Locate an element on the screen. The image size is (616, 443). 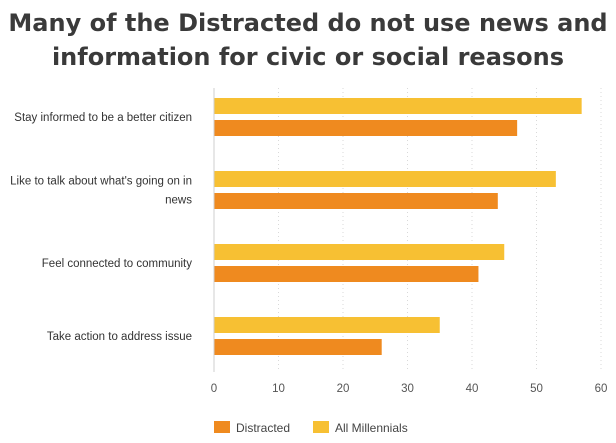
x-tick-label: 60 is located at coordinates (601, 389).